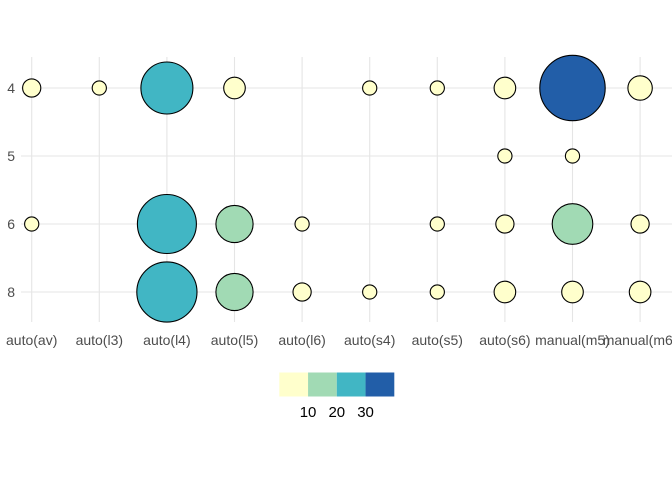 The height and width of the screenshot is (480, 672). Describe the element at coordinates (637, 340) in the screenshot. I see `x-axis-tick-label: manual(m6)` at that location.